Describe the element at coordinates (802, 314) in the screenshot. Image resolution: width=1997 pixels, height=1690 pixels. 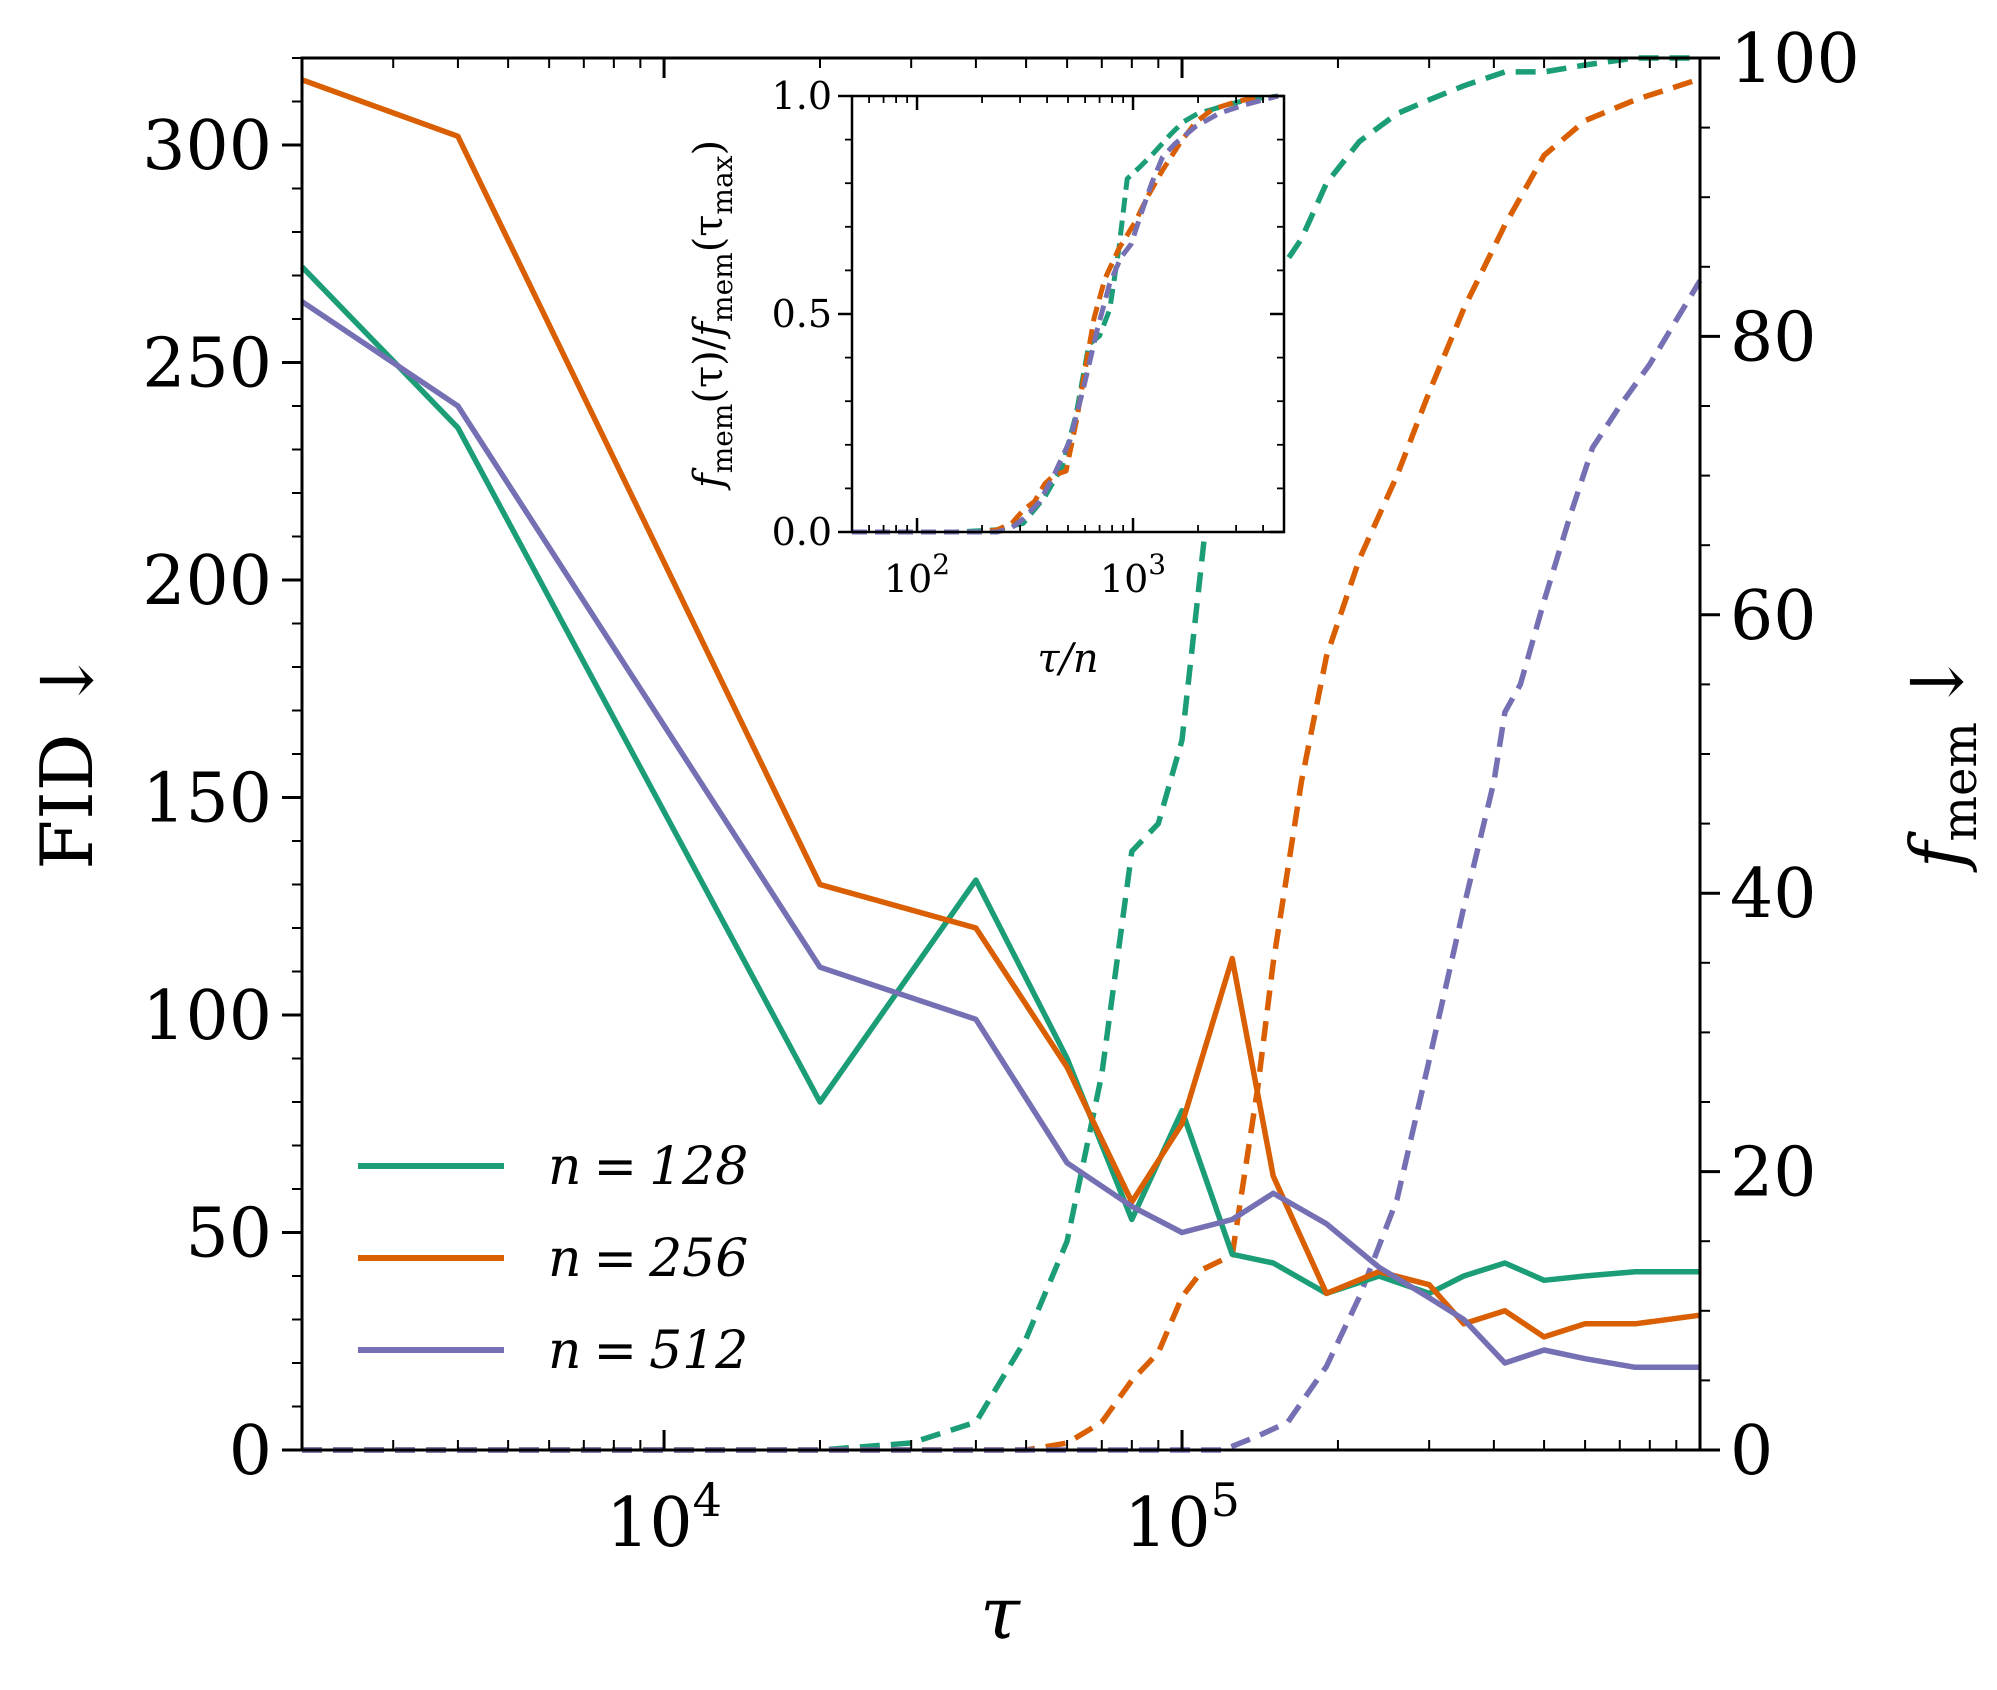
I see `inset-y-tick-label: 0.5` at that location.